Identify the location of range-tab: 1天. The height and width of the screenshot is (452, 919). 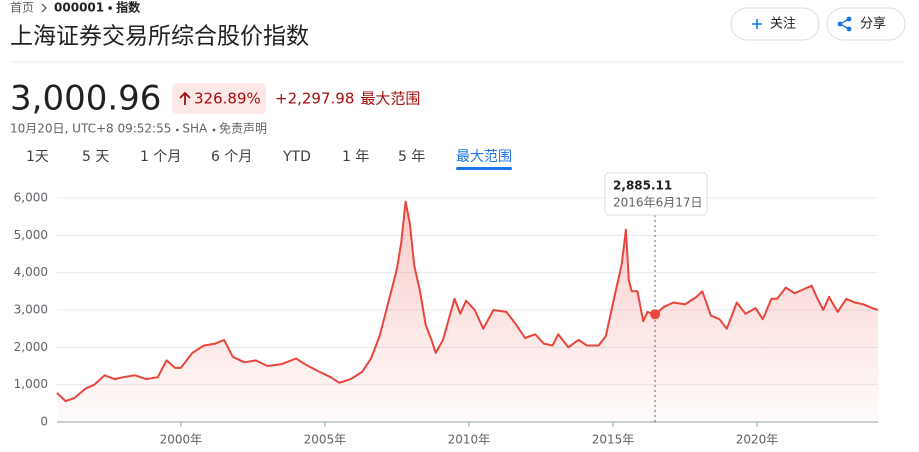
(37, 157).